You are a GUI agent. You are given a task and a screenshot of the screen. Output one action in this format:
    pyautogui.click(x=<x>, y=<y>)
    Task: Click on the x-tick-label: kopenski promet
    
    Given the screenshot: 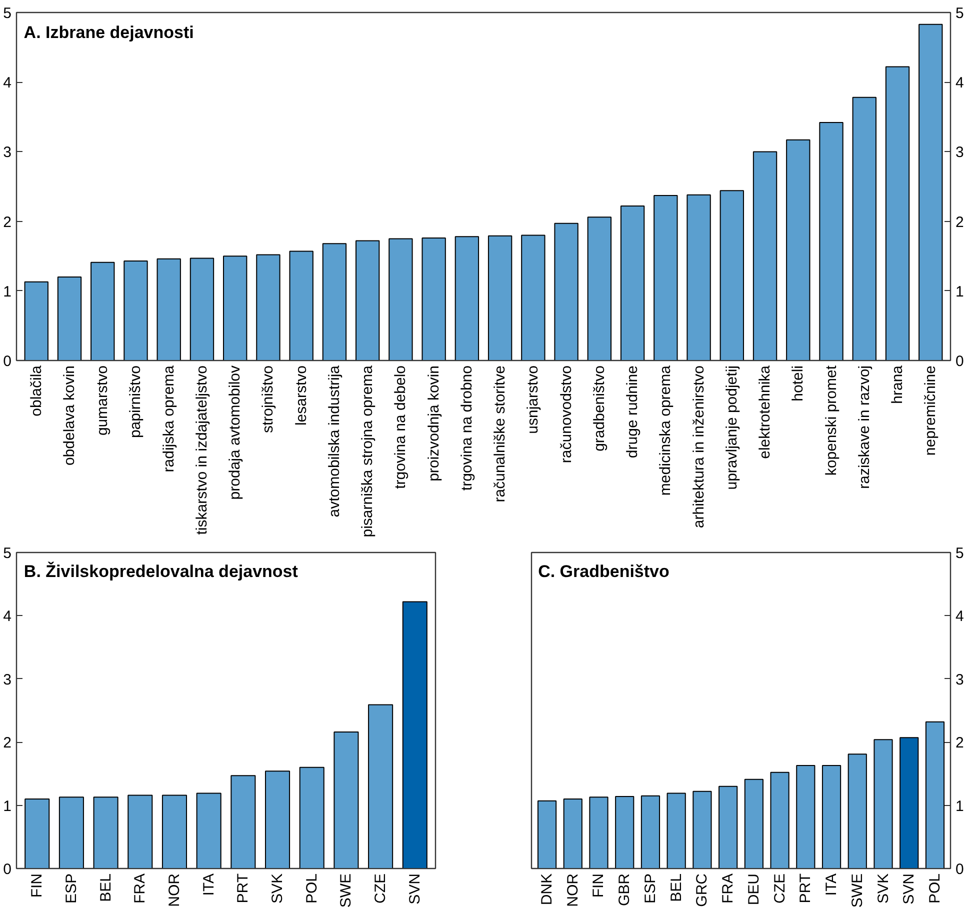 What is the action you would take?
    pyautogui.click(x=831, y=420)
    